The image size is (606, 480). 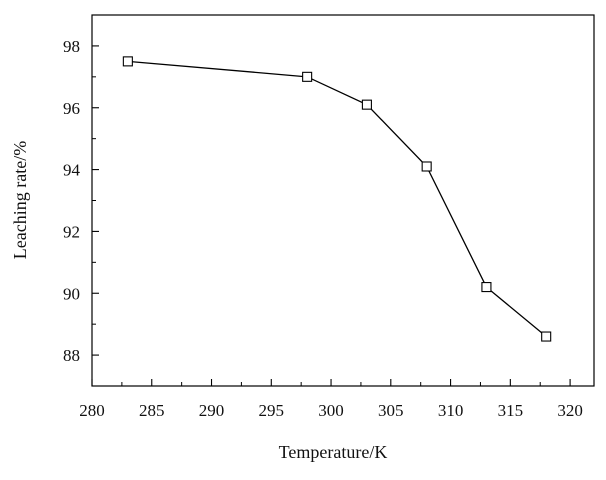 I want to click on x-tick-label: 310, so click(x=451, y=410).